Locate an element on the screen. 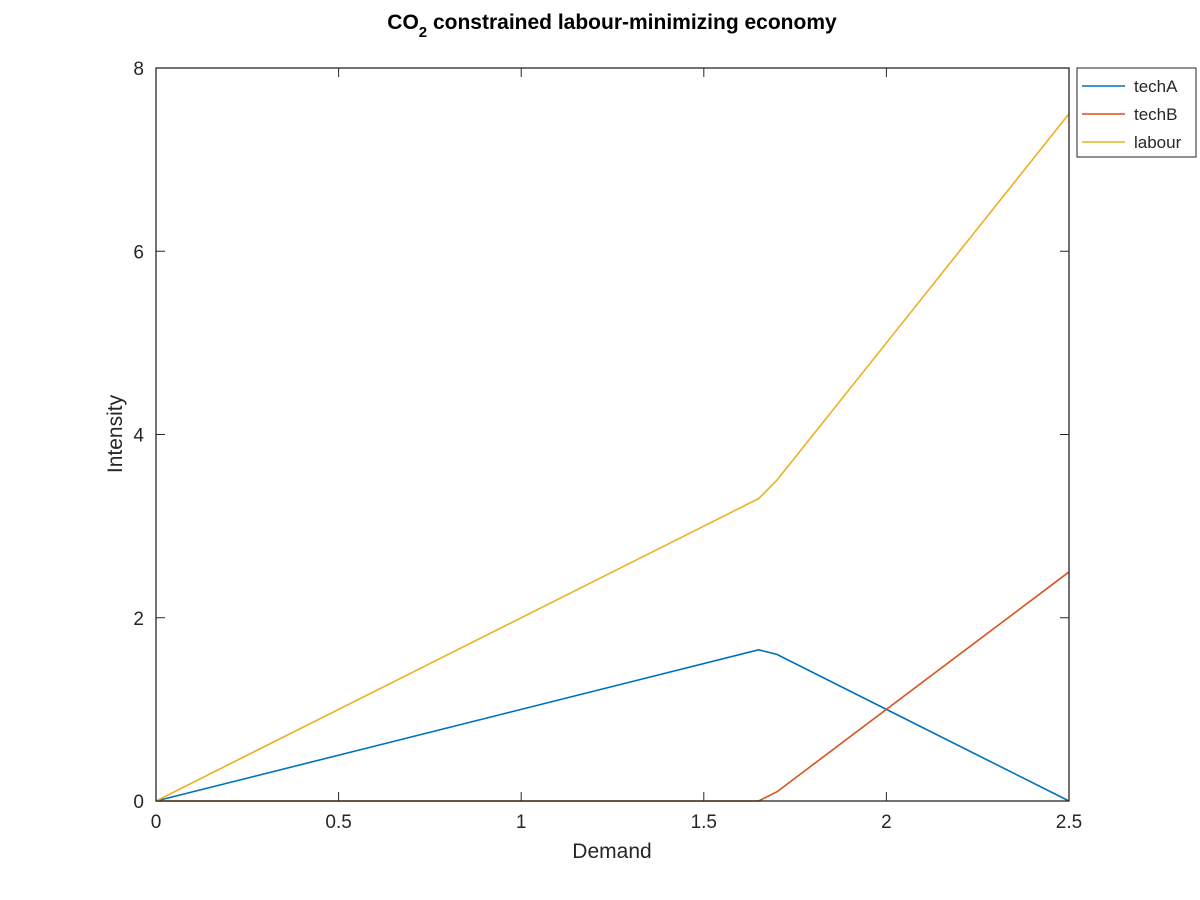 This screenshot has width=1200, height=900. y-tick-label: 6 is located at coordinates (138, 252).